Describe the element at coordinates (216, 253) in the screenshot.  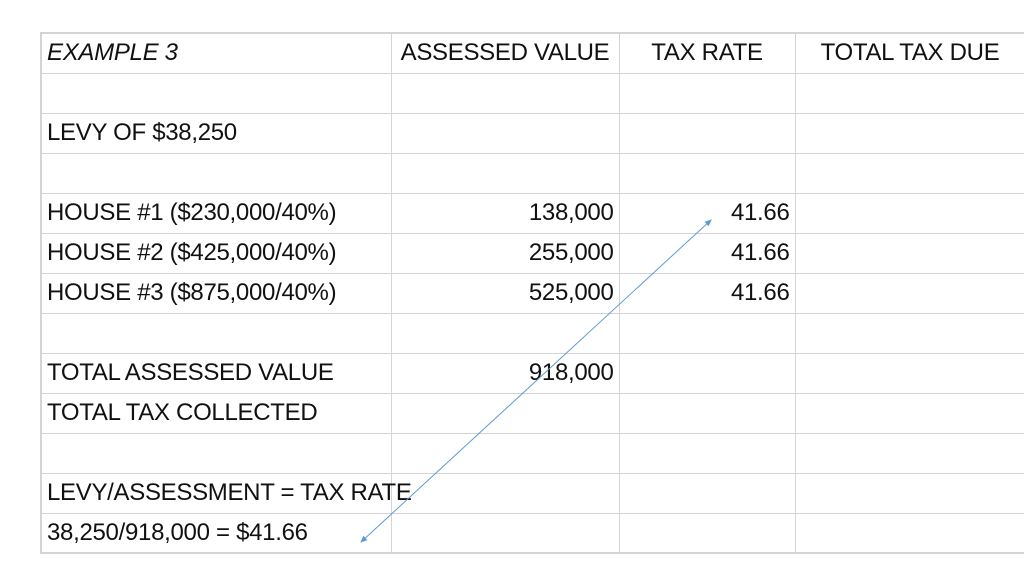
I see `house-label: HOUSE #2 ($425,000/40%)` at that location.